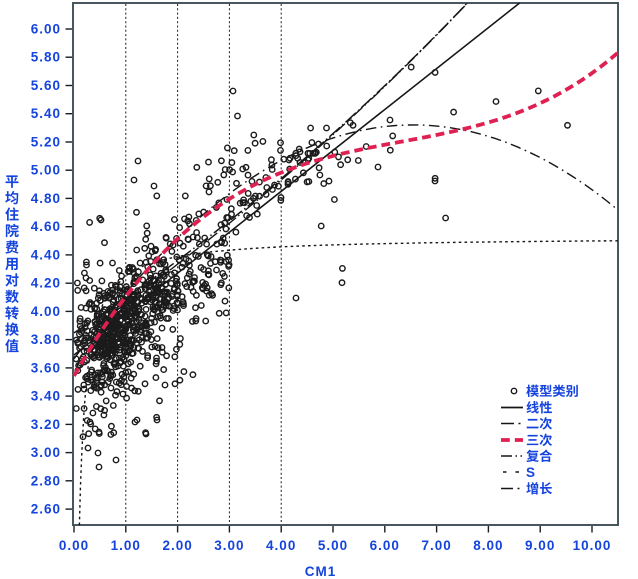 This screenshot has height=579, width=638. Describe the element at coordinates (46, 226) in the screenshot. I see `svg-text: 4.60` at that location.